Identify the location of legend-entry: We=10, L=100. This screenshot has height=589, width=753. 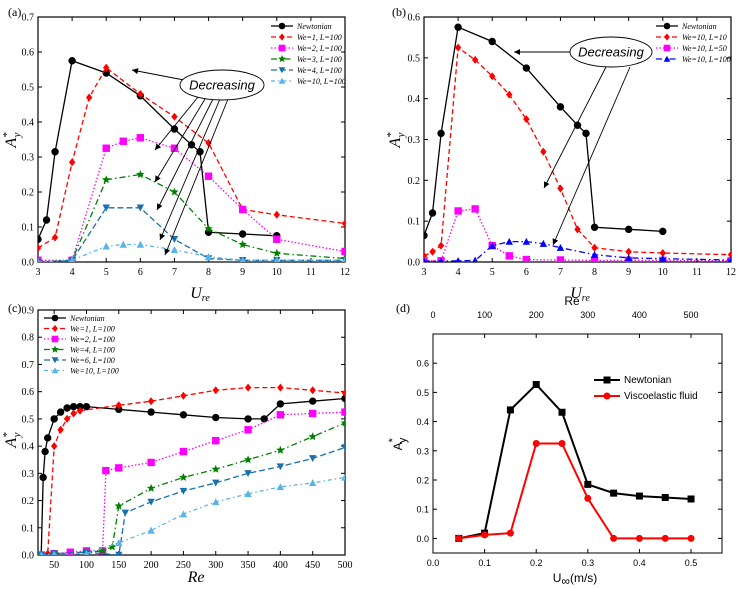
(94, 371).